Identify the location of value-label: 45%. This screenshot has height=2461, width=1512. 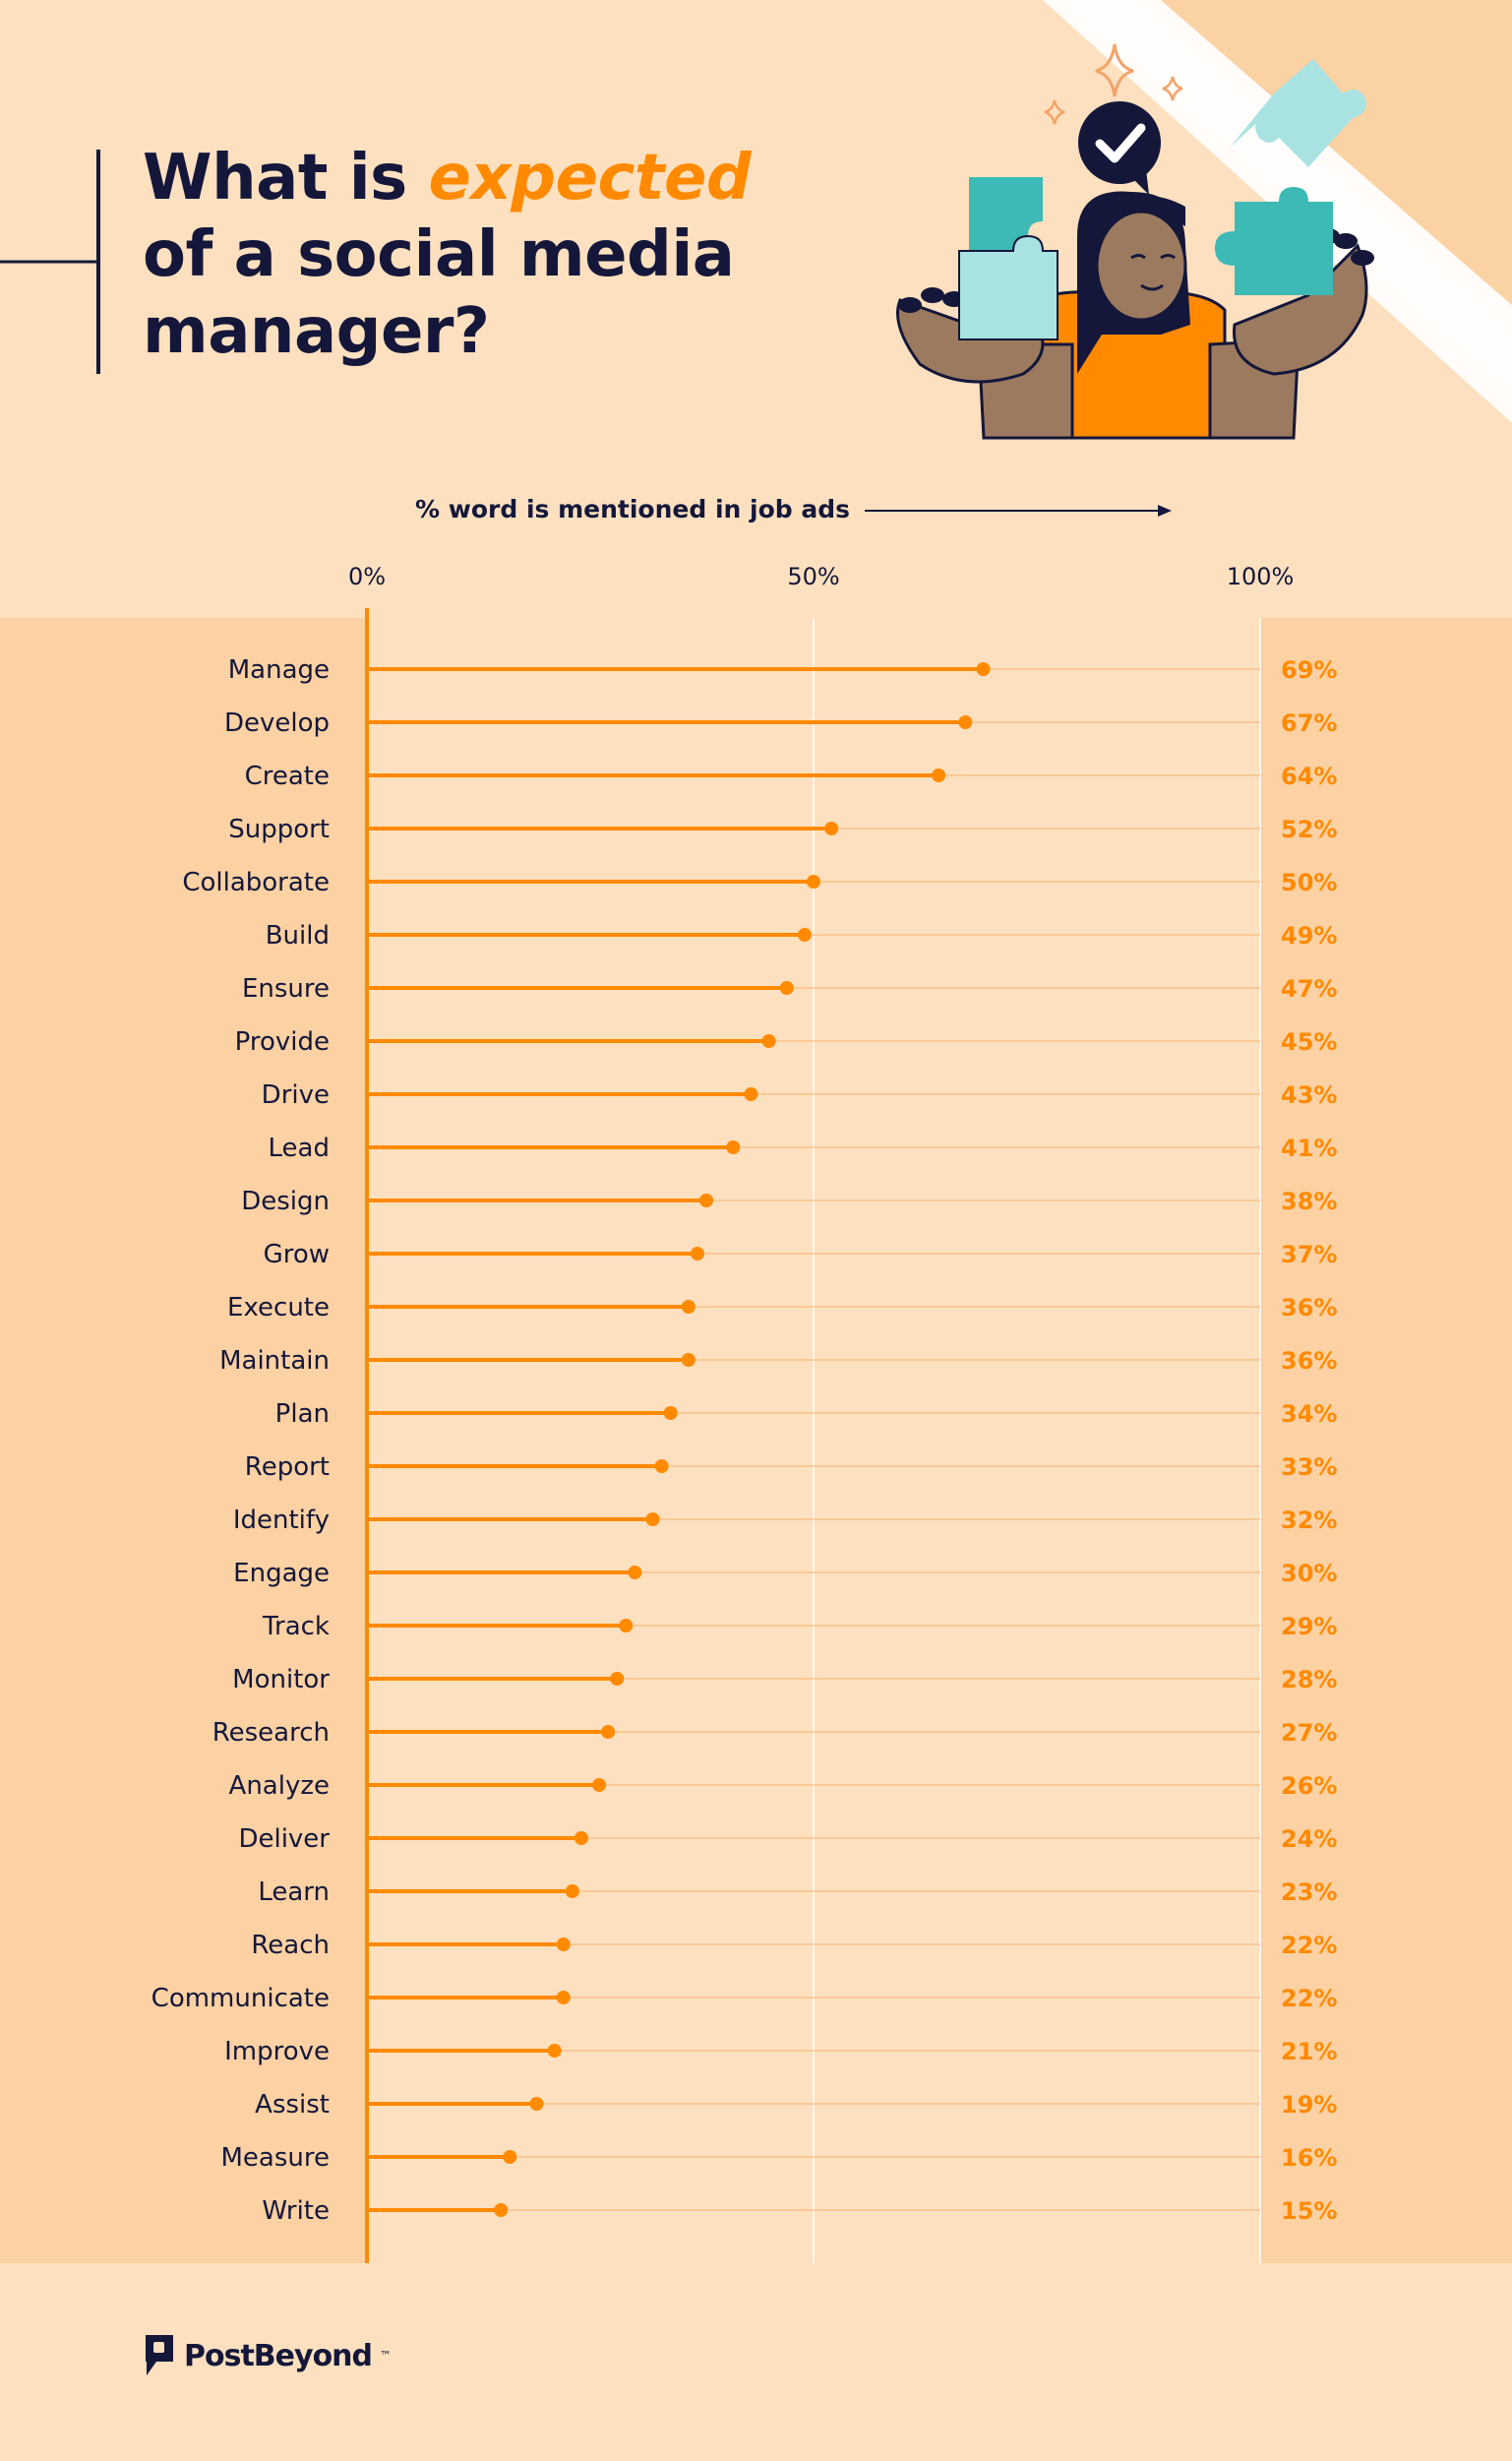
(1309, 1042).